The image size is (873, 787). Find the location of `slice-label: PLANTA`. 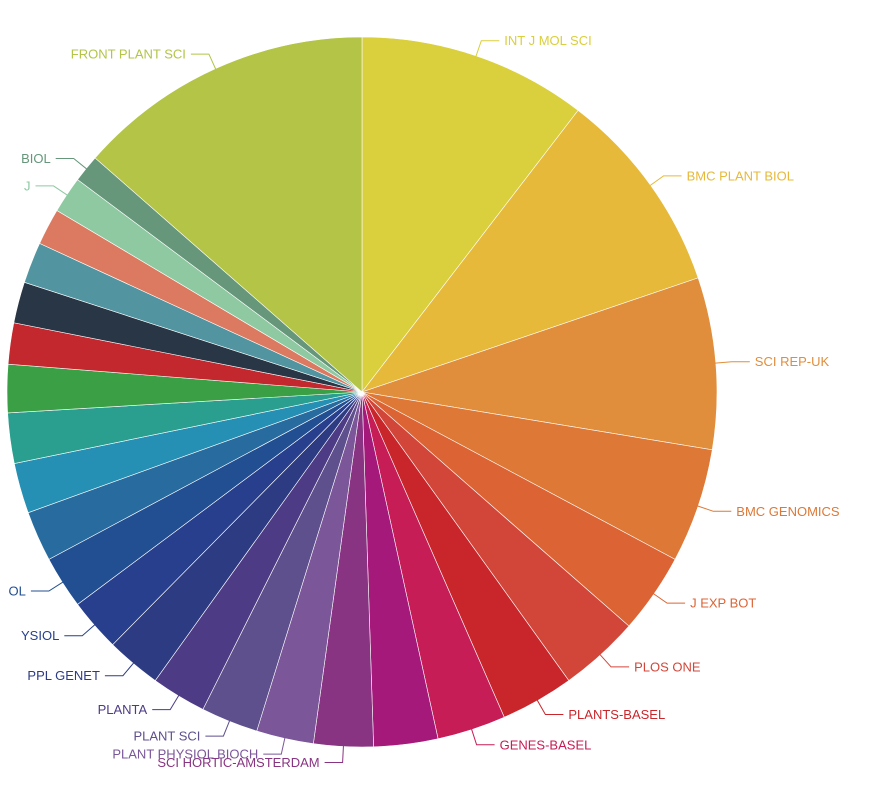

slice-label: PLANTA is located at coordinates (123, 709).